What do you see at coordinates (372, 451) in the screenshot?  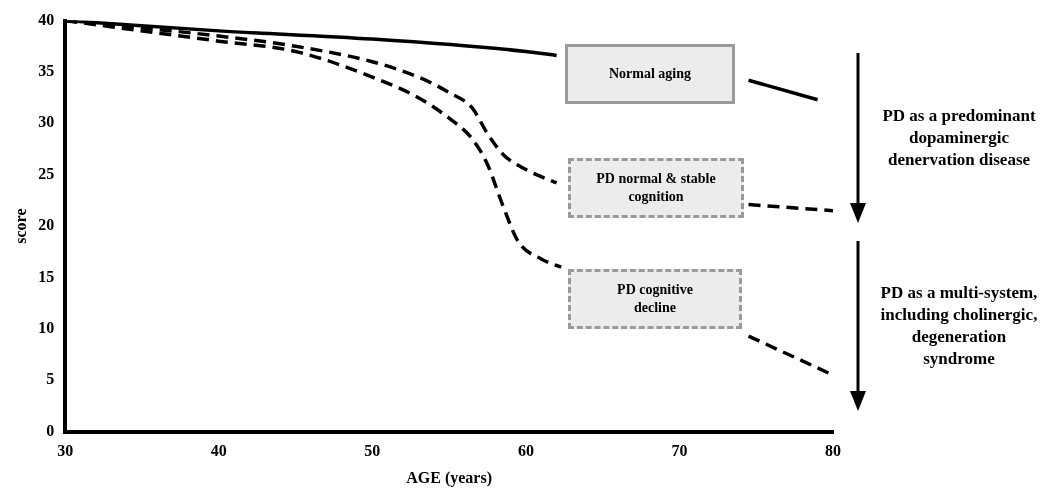 I see `x-tick-label: 50` at bounding box center [372, 451].